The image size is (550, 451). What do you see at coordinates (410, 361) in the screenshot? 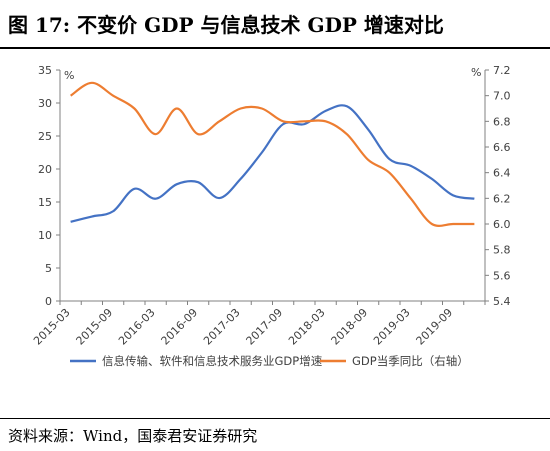
I see `legend-label: GDP当季同比（右轴）` at bounding box center [410, 361].